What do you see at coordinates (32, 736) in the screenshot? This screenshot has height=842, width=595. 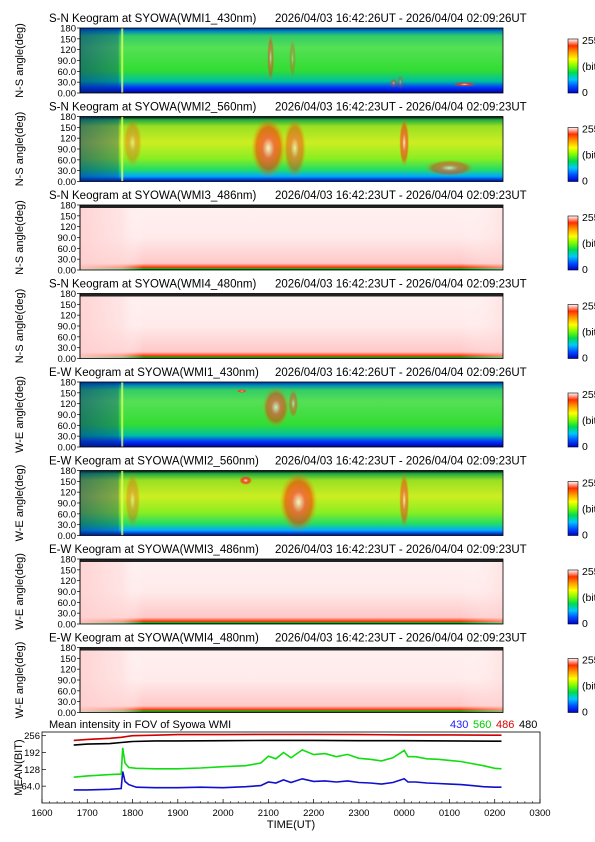 I see `y-tick-label: 256` at bounding box center [32, 736].